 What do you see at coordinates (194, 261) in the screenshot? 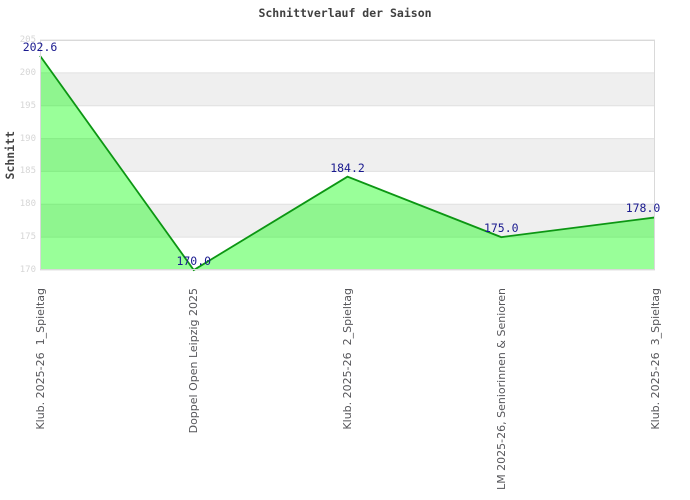
I see `point-value-label: 170.0` at bounding box center [194, 261].